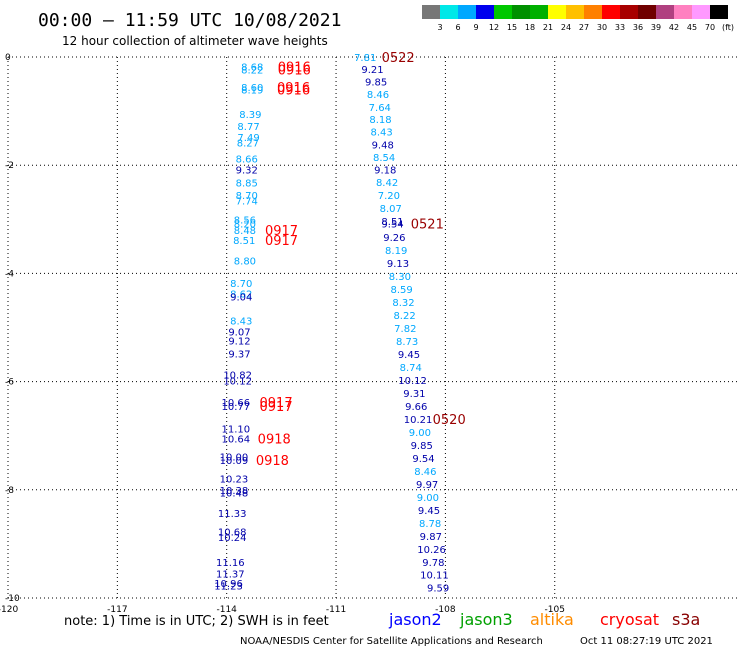 The height and width of the screenshot is (650, 740). Describe the element at coordinates (237, 376) in the screenshot. I see `swh-value: 10.82` at that location.